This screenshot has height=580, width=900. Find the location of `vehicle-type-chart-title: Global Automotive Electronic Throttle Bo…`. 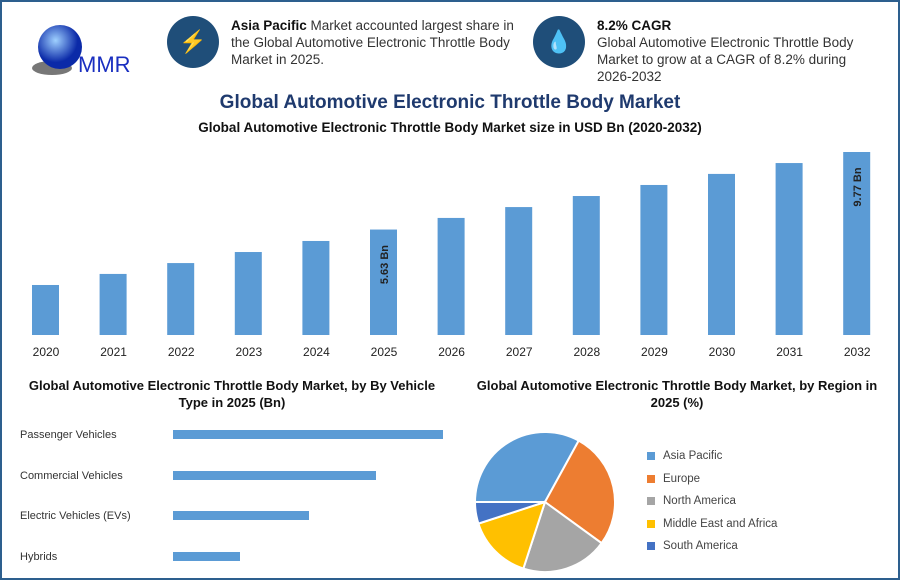

vehicle-type-chart-title: Global Automotive Electronic Throttle Bo… is located at coordinates (232, 394).